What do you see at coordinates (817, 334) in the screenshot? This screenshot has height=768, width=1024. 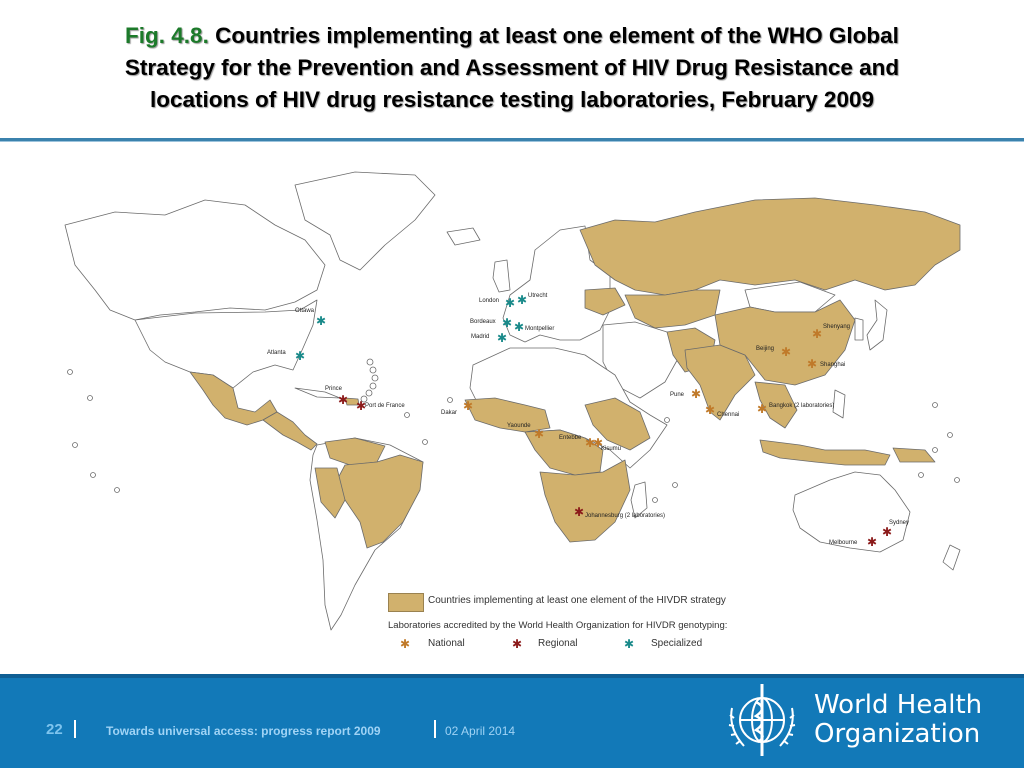 I see `lab-marker-shenyang: ✱` at bounding box center [817, 334].